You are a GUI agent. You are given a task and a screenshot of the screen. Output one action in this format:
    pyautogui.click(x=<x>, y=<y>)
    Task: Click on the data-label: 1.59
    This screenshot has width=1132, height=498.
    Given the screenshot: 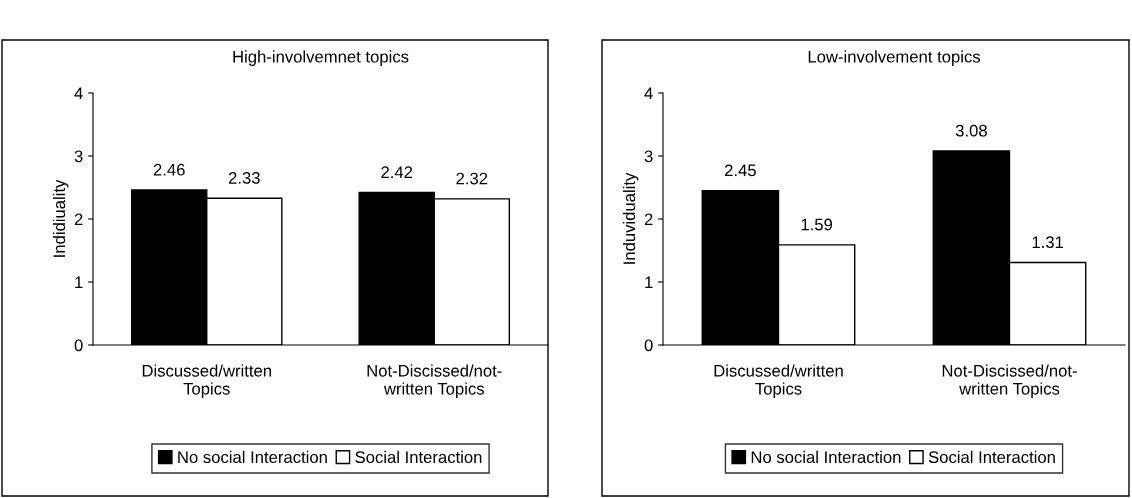 What is the action you would take?
    pyautogui.click(x=817, y=224)
    